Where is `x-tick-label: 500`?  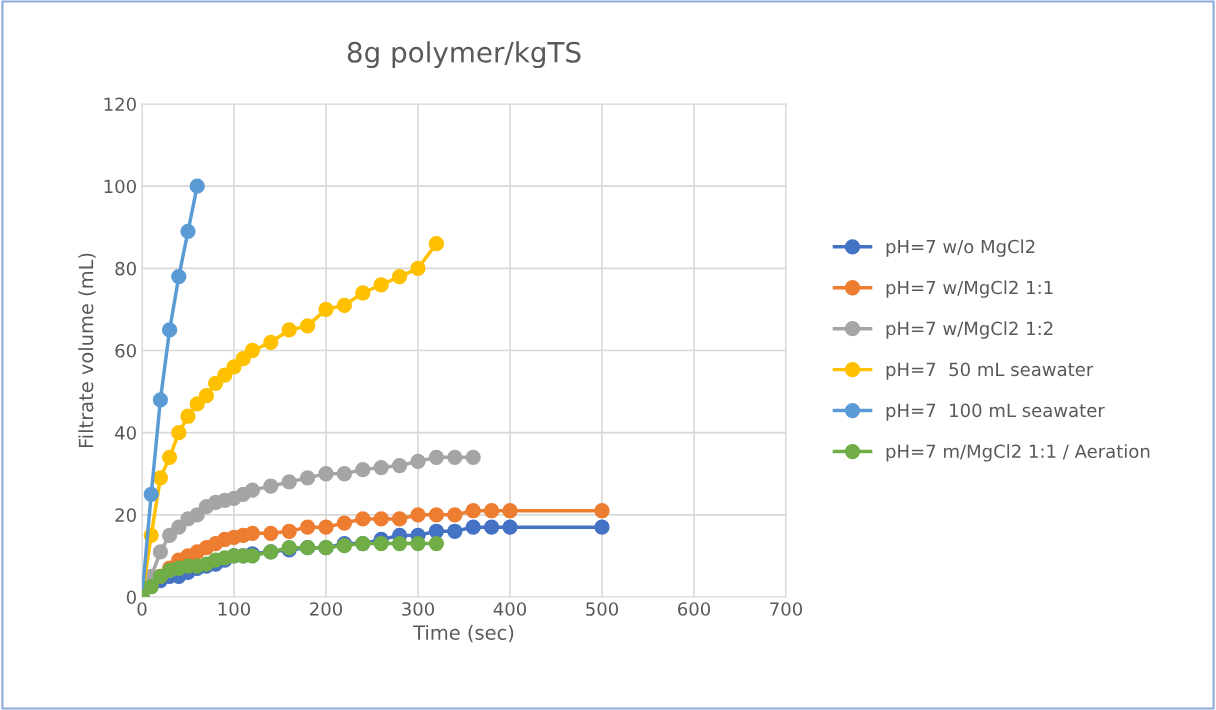 x-tick-label: 500 is located at coordinates (602, 609).